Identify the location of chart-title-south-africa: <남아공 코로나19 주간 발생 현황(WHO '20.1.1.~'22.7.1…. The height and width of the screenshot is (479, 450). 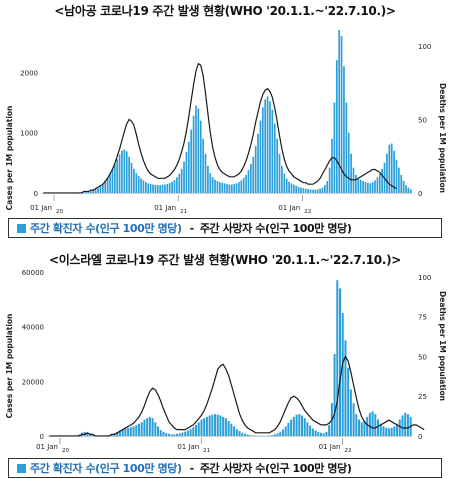
(225, 11).